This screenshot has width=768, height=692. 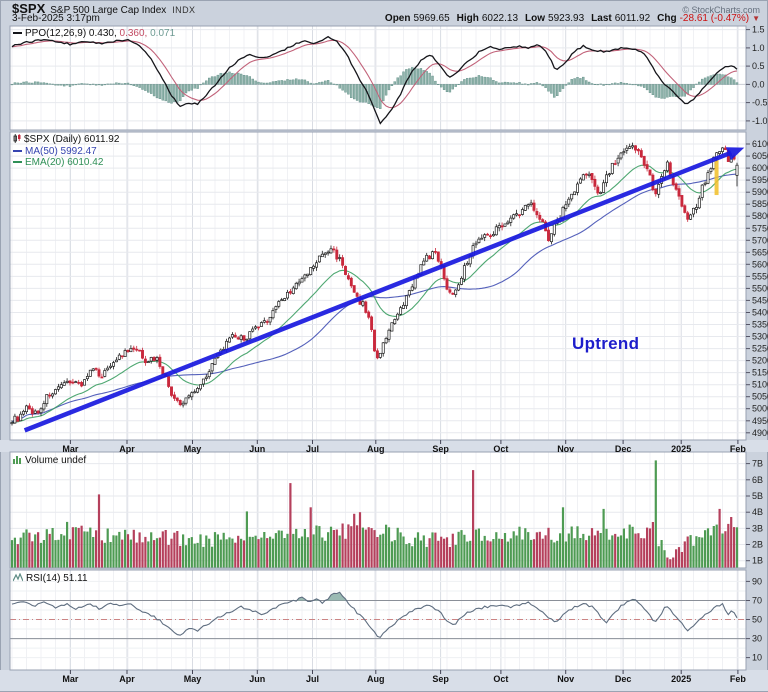 I want to click on last-value: 6011.92, so click(x=632, y=18).